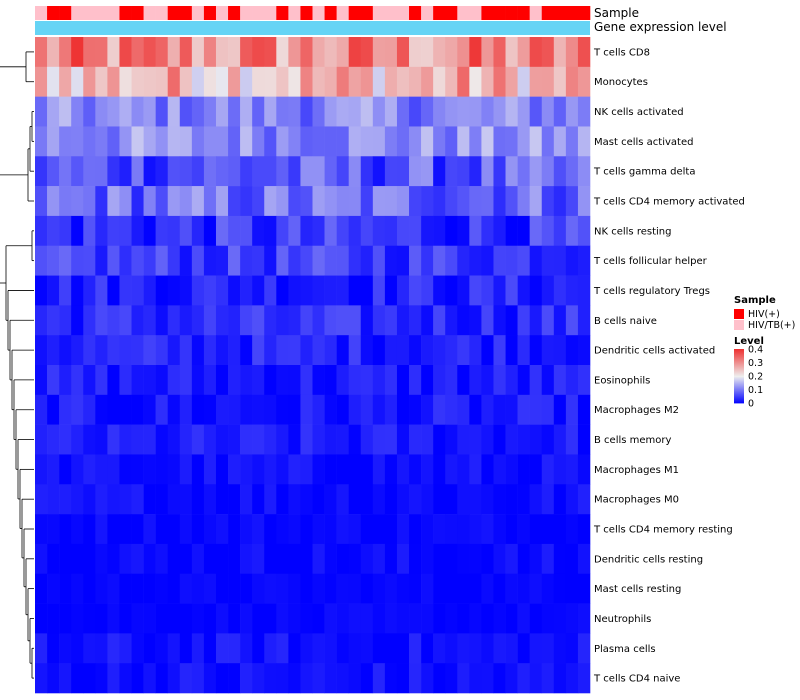  Describe the element at coordinates (651, 291) in the screenshot. I see `row-label: T cells regulatory Tregs` at that location.